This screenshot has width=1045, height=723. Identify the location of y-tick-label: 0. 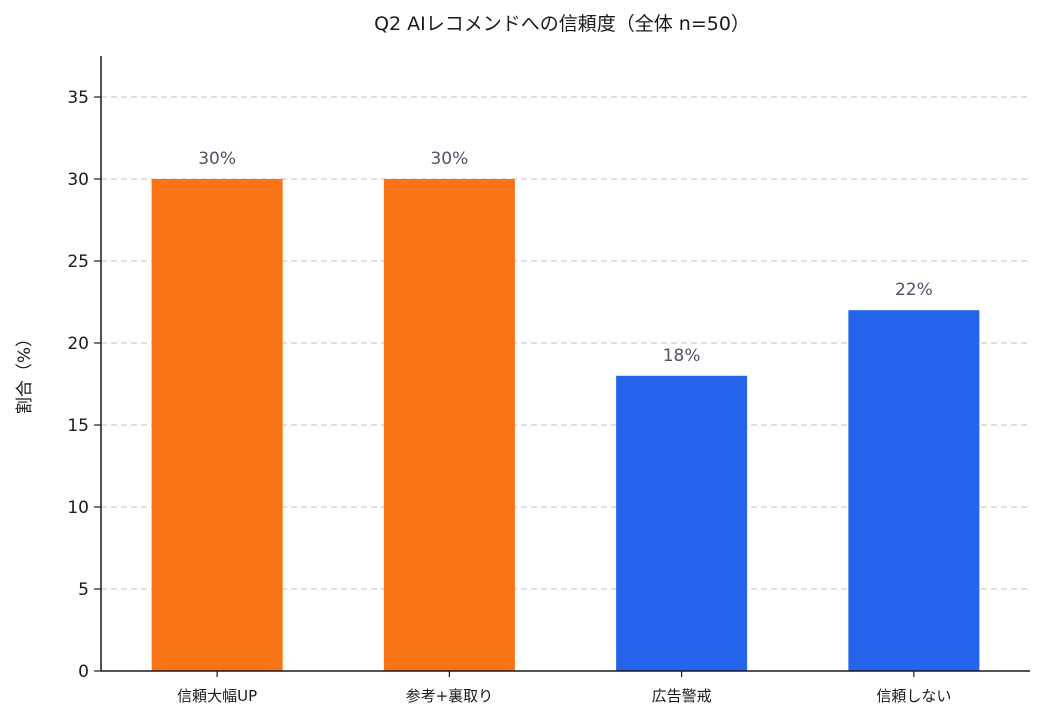
(83, 672).